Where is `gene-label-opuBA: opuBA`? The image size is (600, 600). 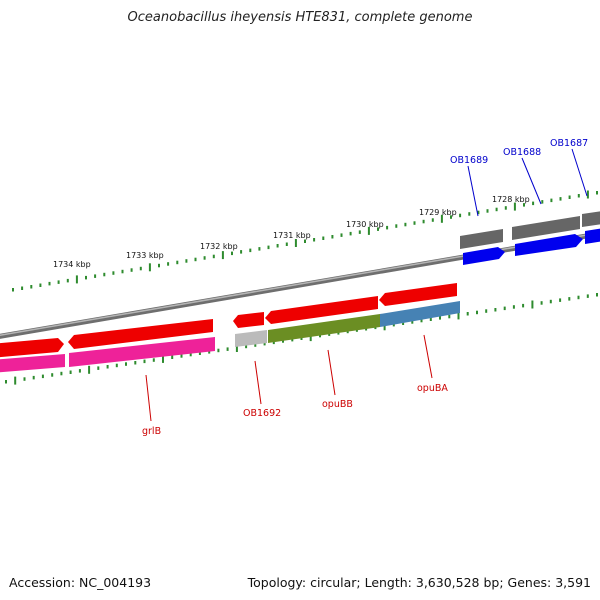 gene-label-opuBA: opuBA is located at coordinates (432, 388).